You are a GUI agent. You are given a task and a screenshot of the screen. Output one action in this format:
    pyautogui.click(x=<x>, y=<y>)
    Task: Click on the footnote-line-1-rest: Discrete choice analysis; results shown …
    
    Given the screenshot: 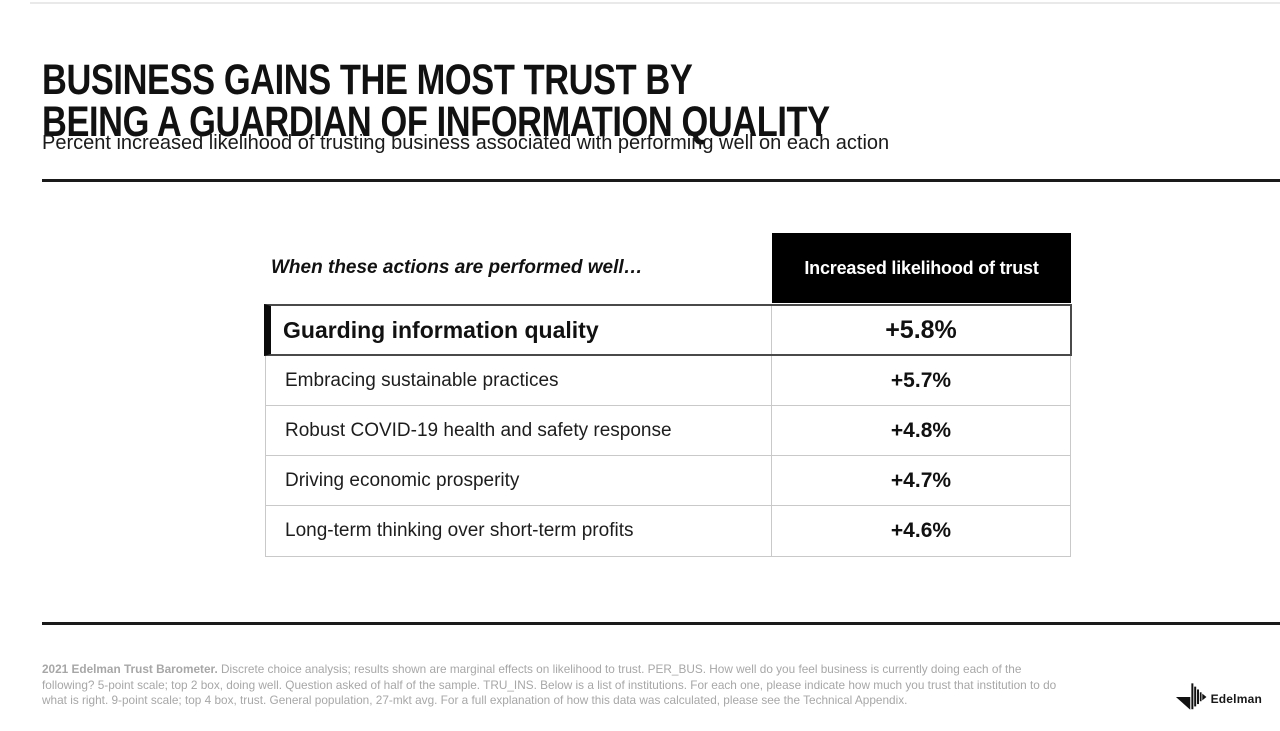 What is the action you would take?
    pyautogui.click(x=619, y=669)
    